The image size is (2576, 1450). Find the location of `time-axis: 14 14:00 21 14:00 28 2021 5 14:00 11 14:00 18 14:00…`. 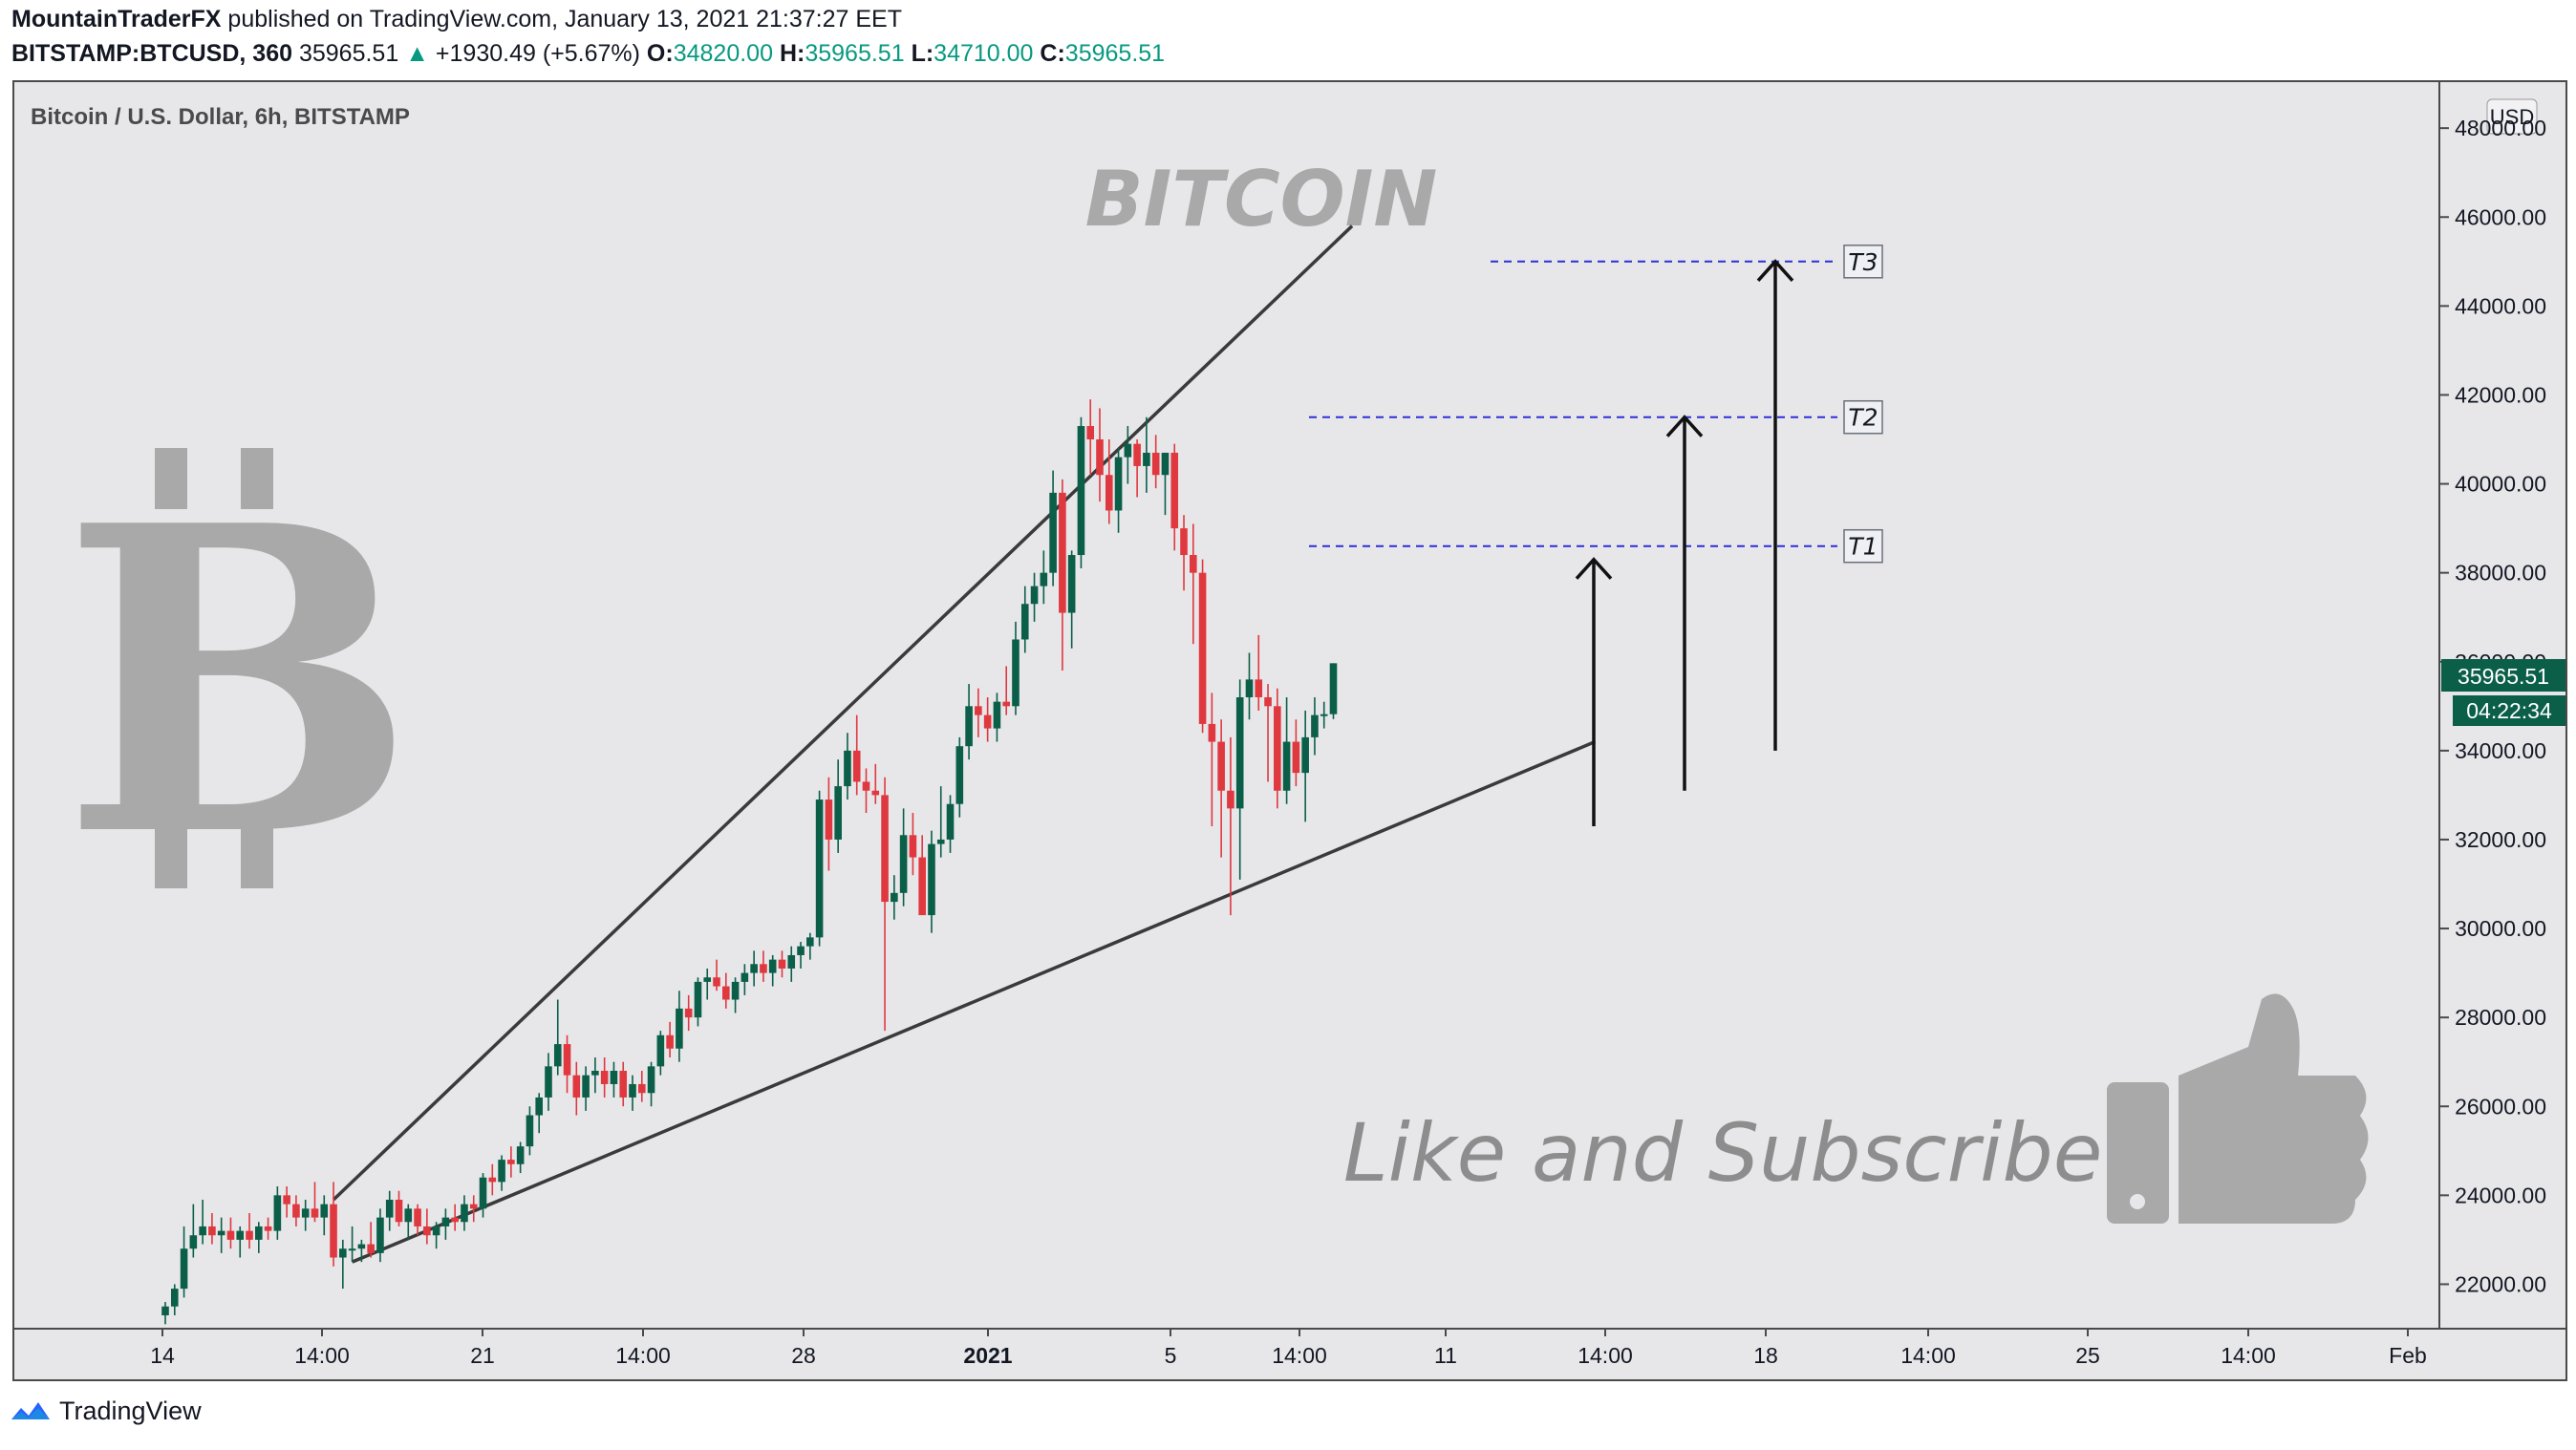

time-axis: 14 14:00 21 14:00 28 2021 5 14:00 11 14:00 18 14:00… is located at coordinates (1289, 1348).